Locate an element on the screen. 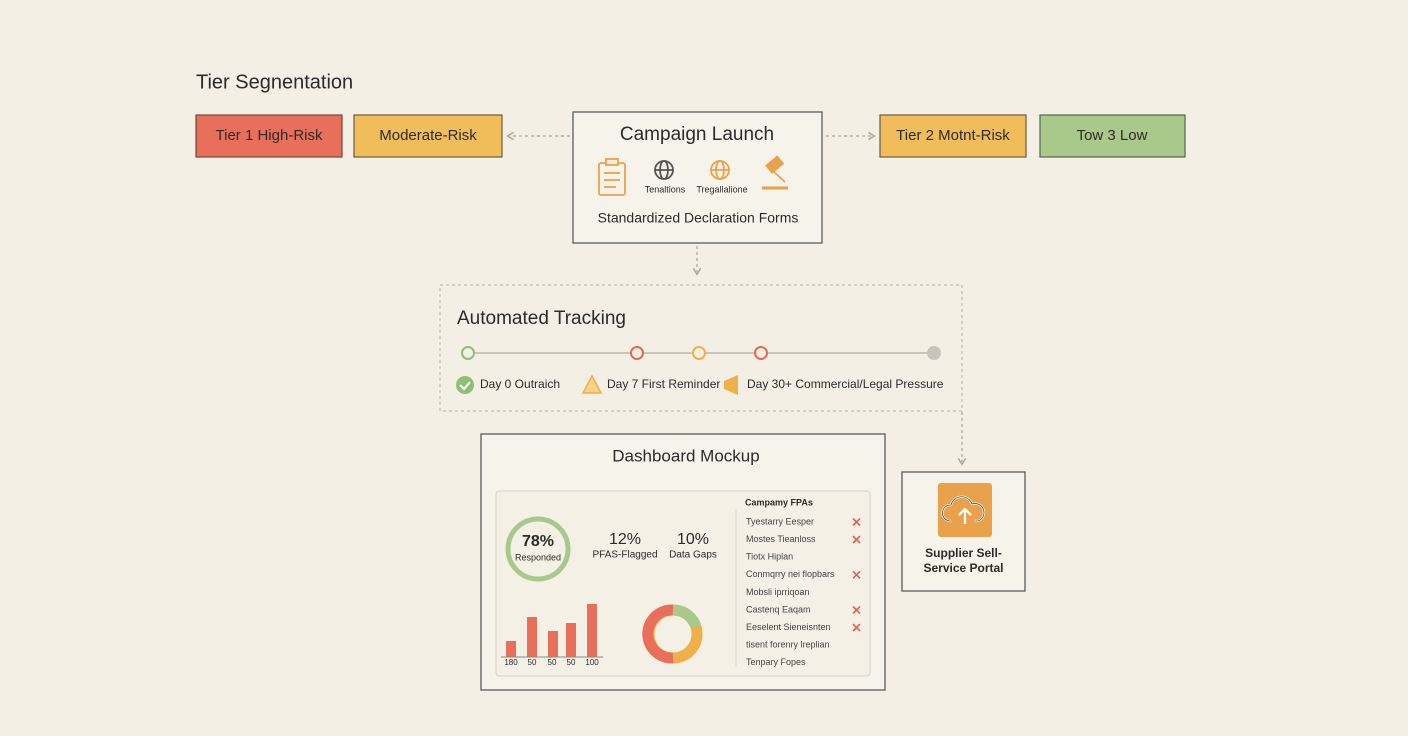 The image size is (1408, 736). list-item: Tiotx Hiplan is located at coordinates (769, 557).